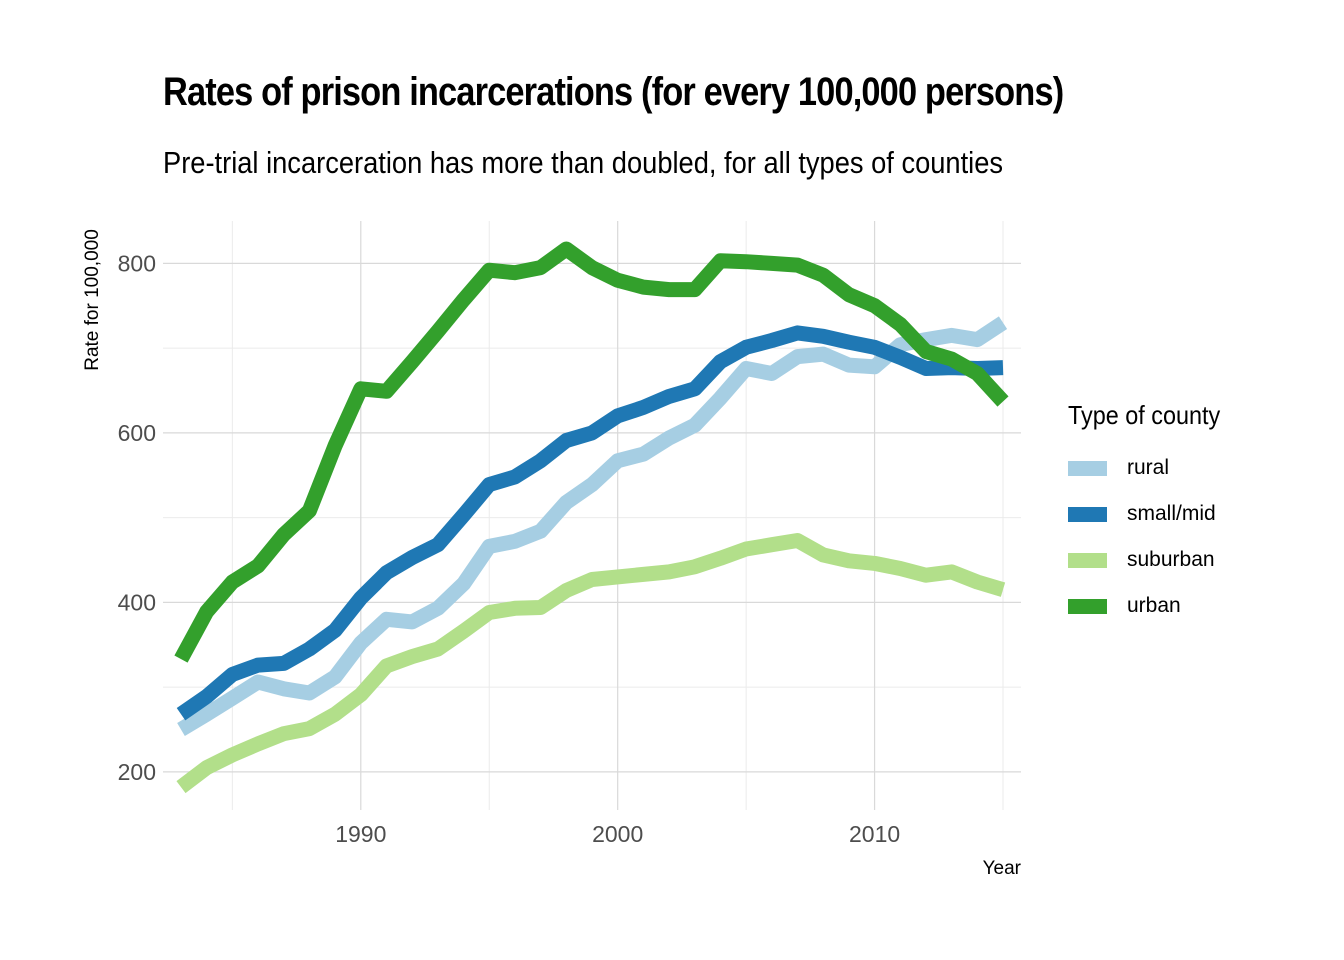 Image resolution: width=1344 pixels, height=960 pixels. Describe the element at coordinates (1002, 868) in the screenshot. I see `x-axis-title: Year` at that location.